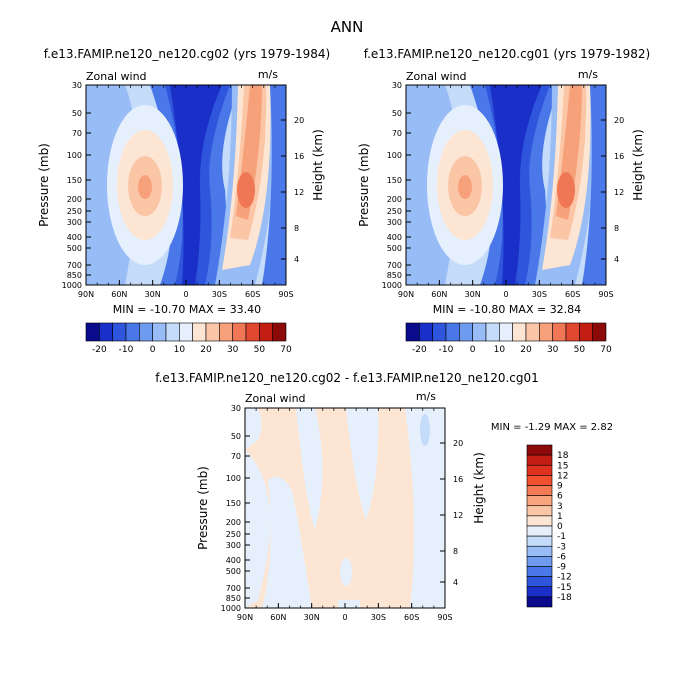  What do you see at coordinates (458, 443) in the screenshot?
I see `height-tick-label: 20` at bounding box center [458, 443].